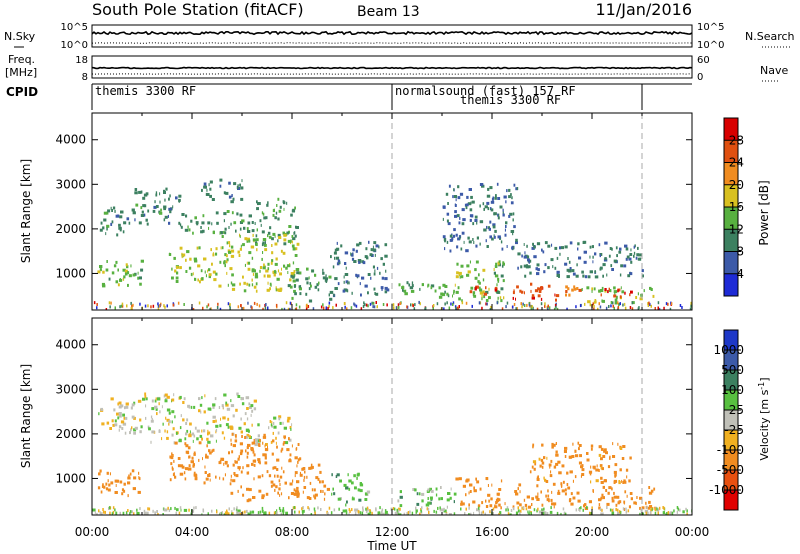 This screenshot has height=554, width=800. Describe the element at coordinates (731, 420) in the screenshot. I see `velocity-colorbar-swatch` at that location.